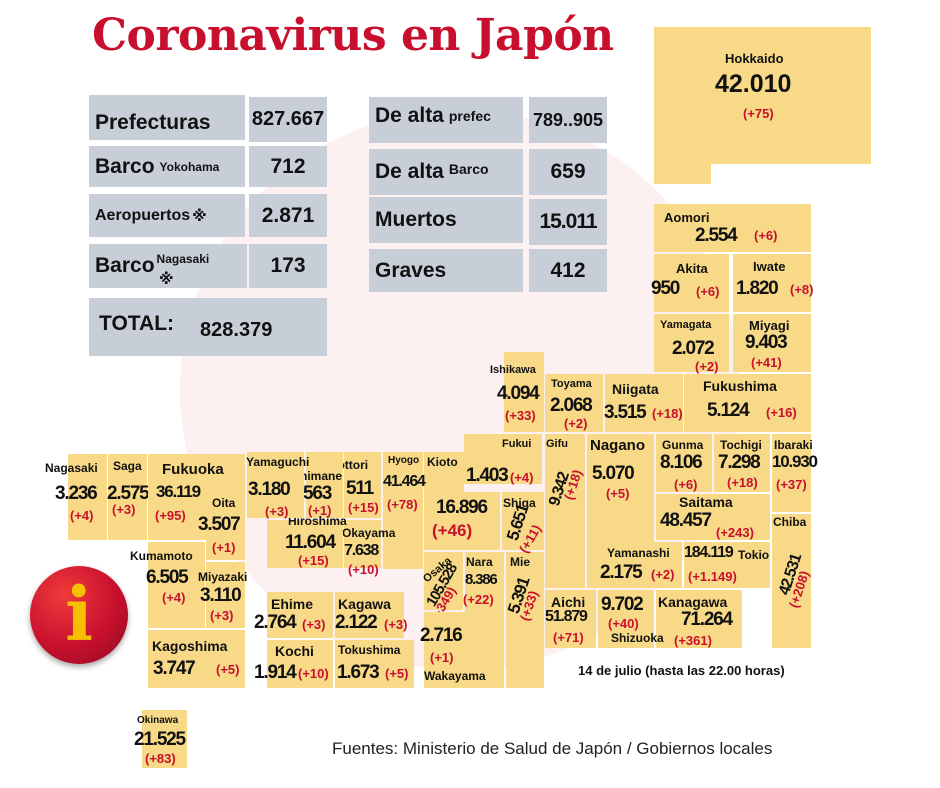  What do you see at coordinates (735, 532) in the screenshot?
I see `pref-change: (+243)` at bounding box center [735, 532].